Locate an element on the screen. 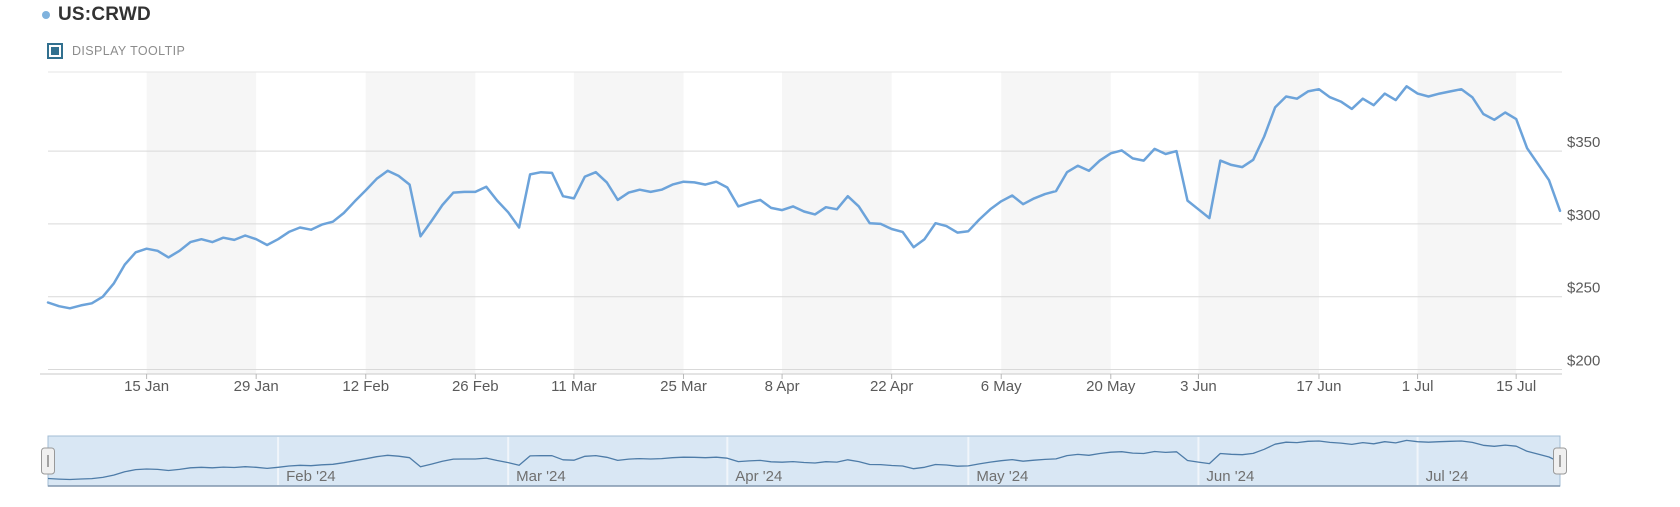 This screenshot has height=507, width=1680. navigator-selected-range is located at coordinates (804, 461).